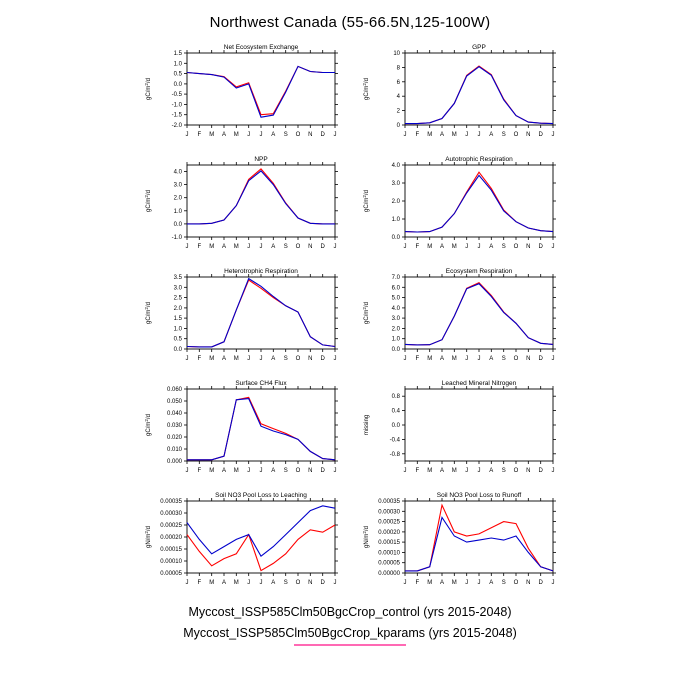  I want to click on chart-title: Soil NO3 Pool Loss to Runoff, so click(479, 495).